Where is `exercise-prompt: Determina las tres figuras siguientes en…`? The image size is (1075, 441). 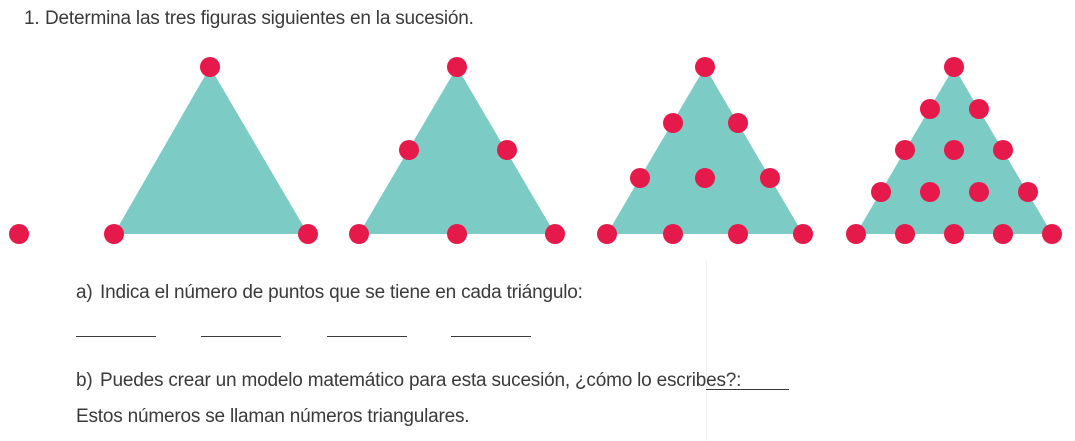
exercise-prompt: Determina las tres figuras siguientes en… is located at coordinates (259, 18).